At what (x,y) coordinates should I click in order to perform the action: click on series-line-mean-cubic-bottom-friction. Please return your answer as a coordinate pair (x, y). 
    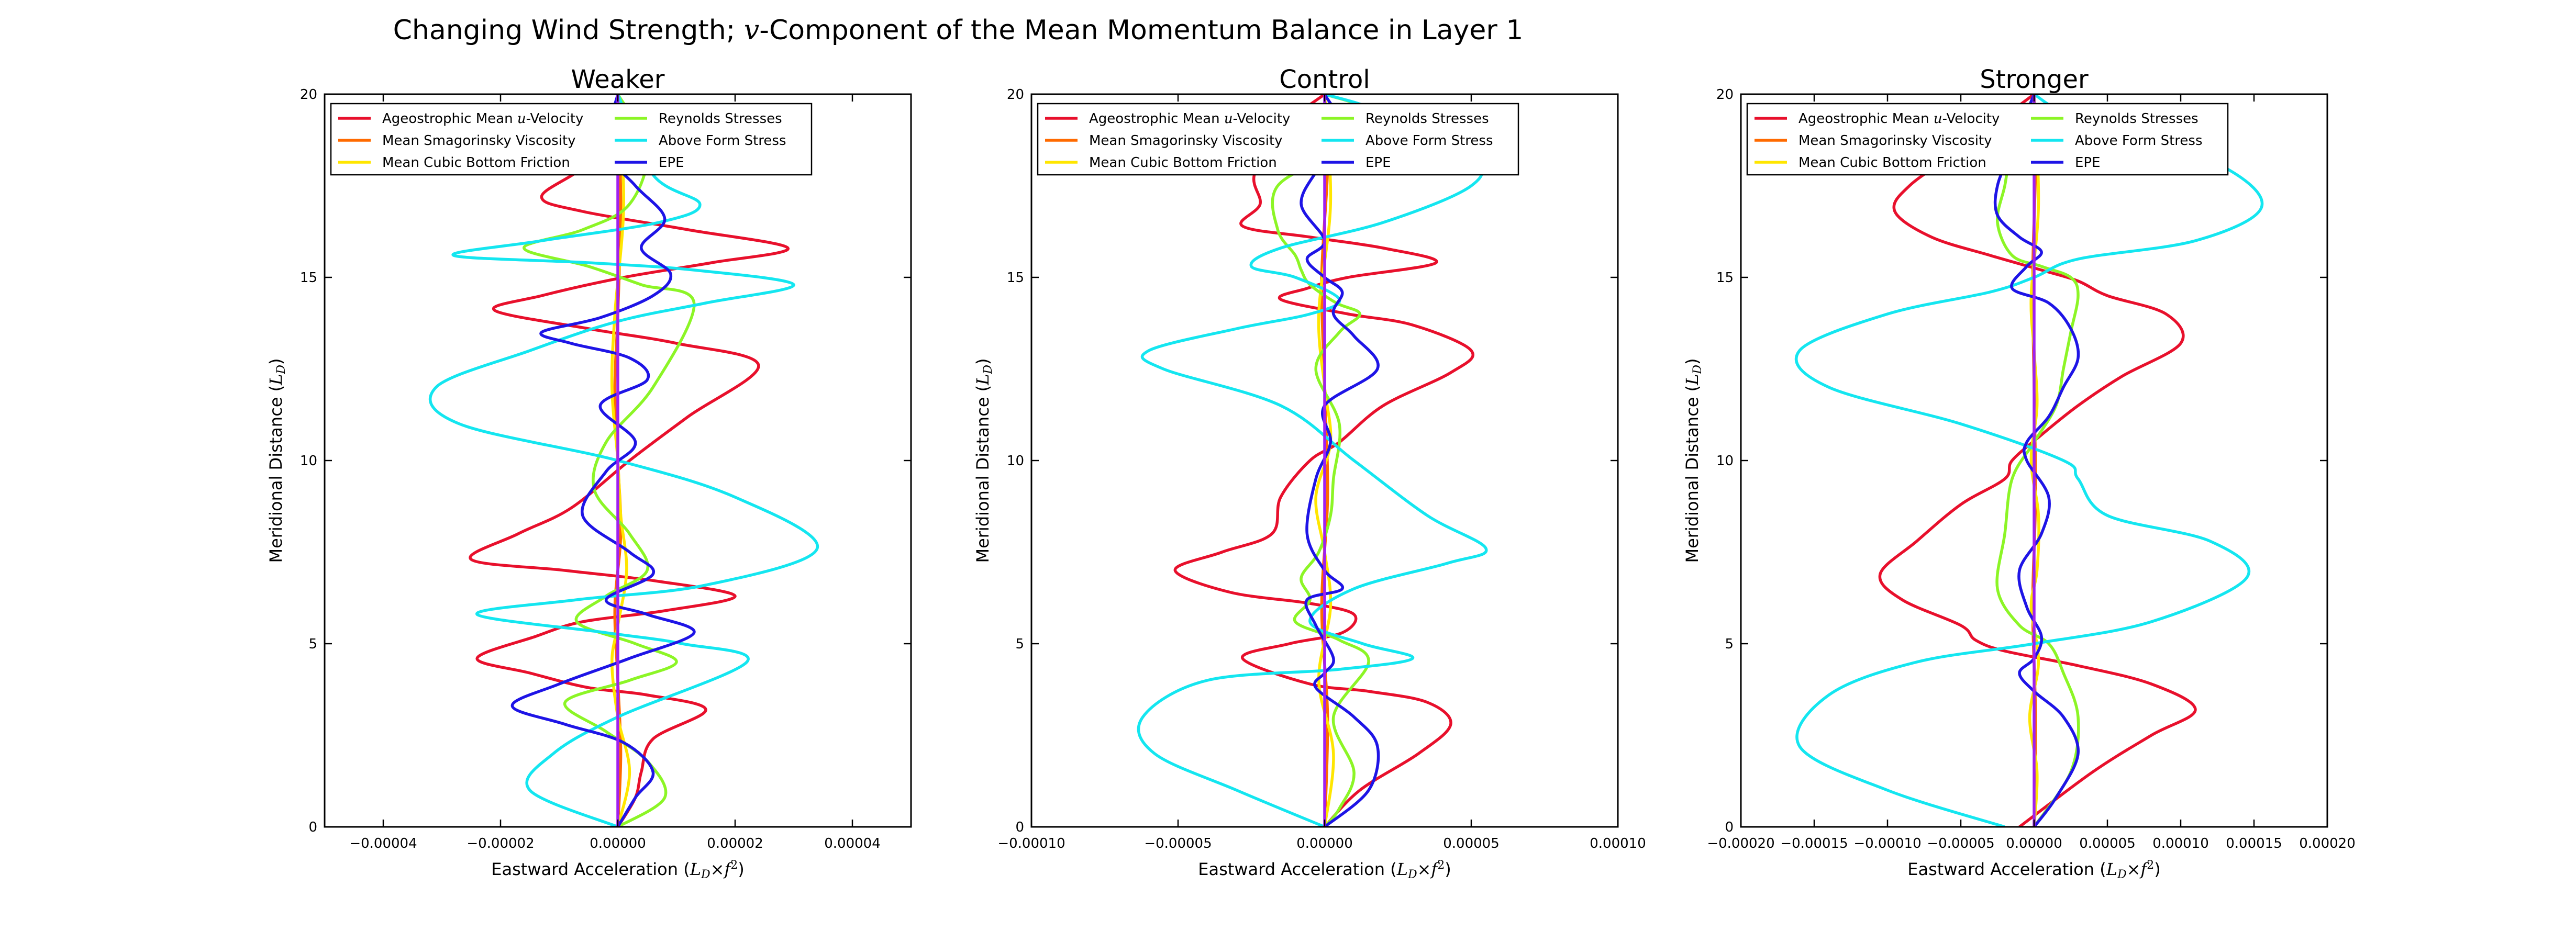
    Looking at the image, I should click on (1324, 460).